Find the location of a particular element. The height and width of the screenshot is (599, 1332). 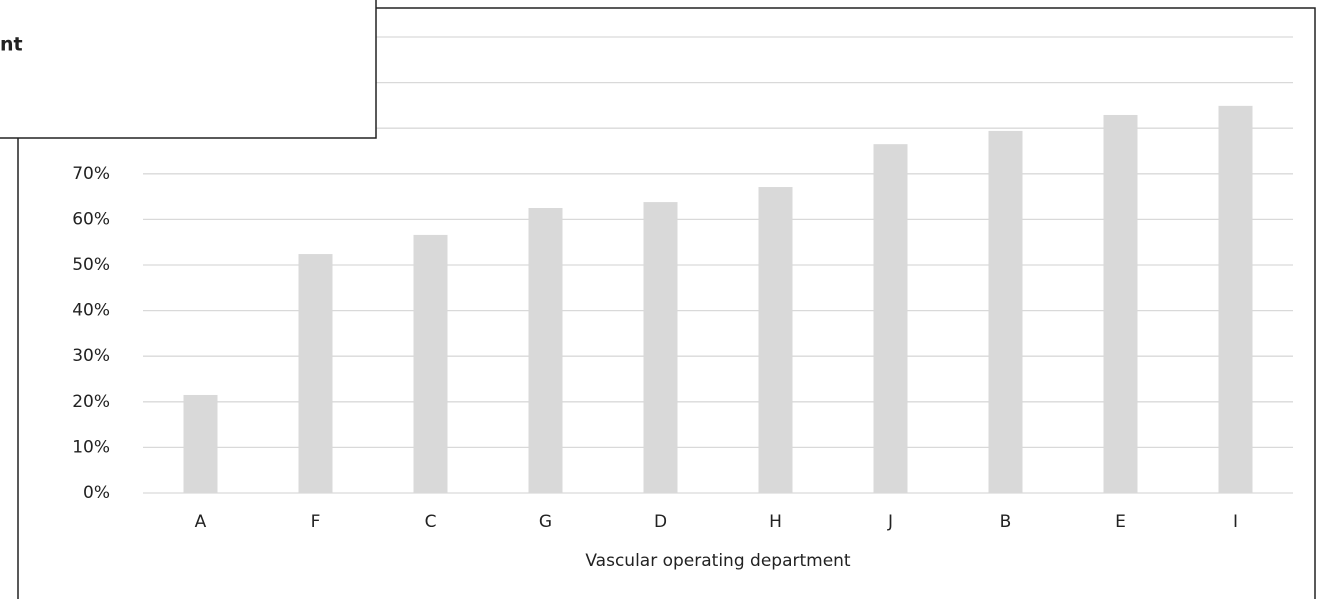

x-tick-label: D is located at coordinates (660, 522).